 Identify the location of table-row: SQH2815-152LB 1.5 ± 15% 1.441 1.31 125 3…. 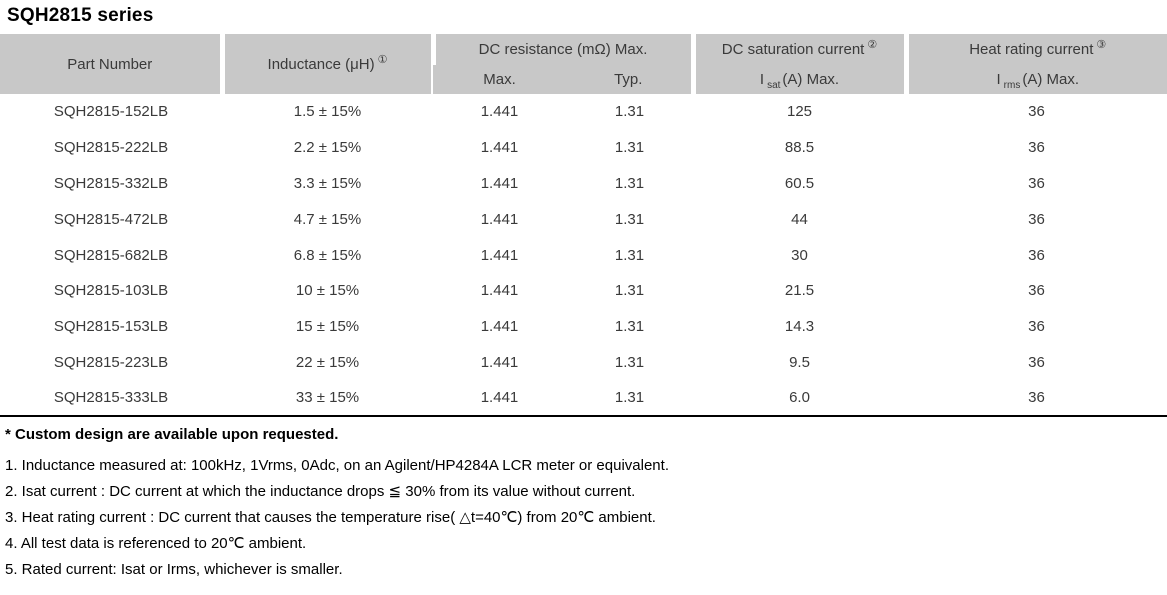
(583, 112).